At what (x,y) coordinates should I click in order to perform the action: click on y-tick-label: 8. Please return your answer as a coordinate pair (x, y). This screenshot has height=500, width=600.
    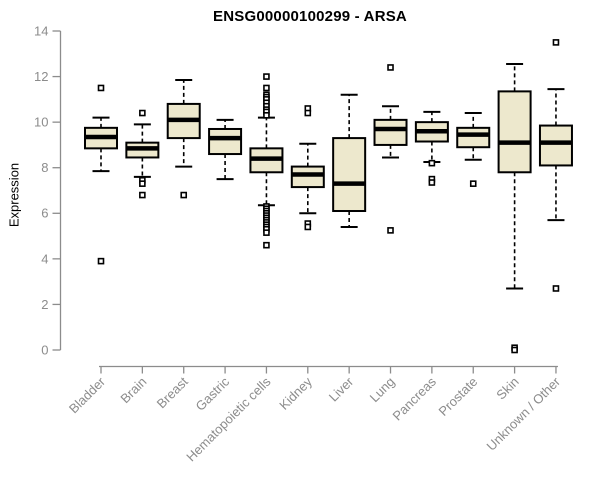
    Looking at the image, I should click on (44, 167).